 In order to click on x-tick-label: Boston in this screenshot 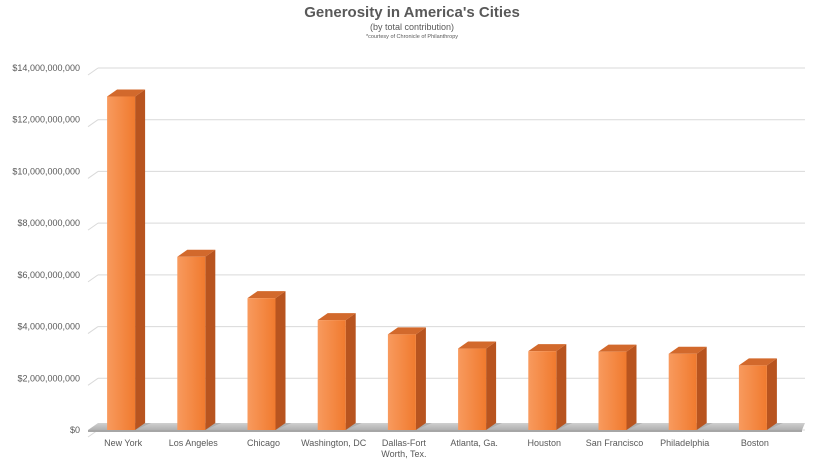, I will do `click(755, 443)`.